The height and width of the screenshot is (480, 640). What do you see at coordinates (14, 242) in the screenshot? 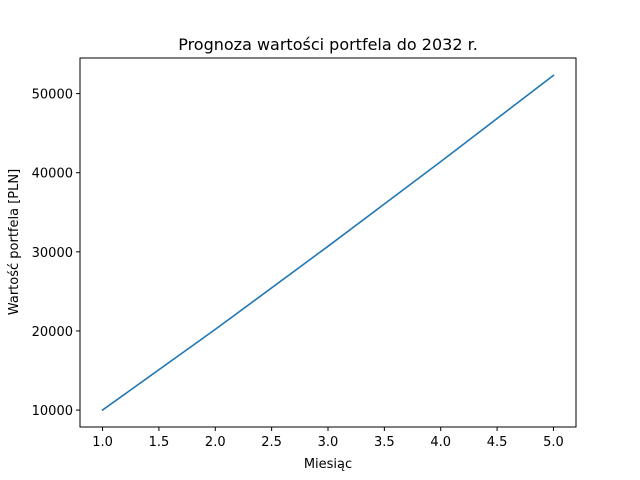
I see `y-axis-label: Wartość portfela [PLN]` at bounding box center [14, 242].